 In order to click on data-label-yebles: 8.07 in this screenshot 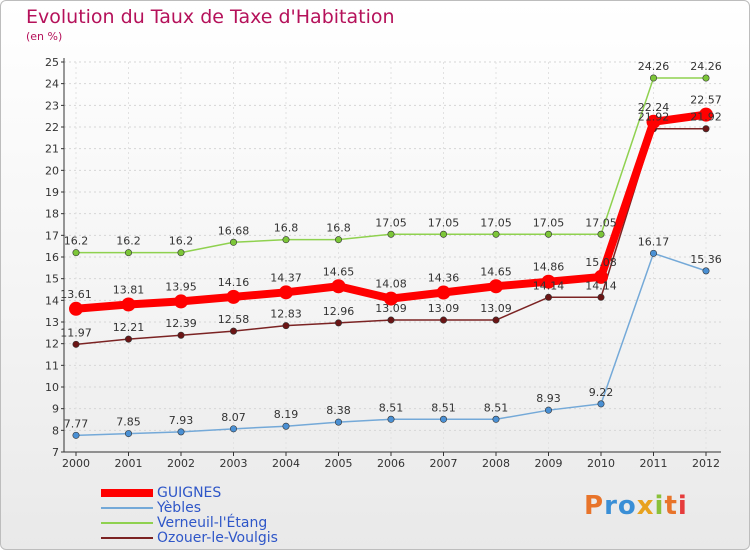, I will do `click(233, 417)`.